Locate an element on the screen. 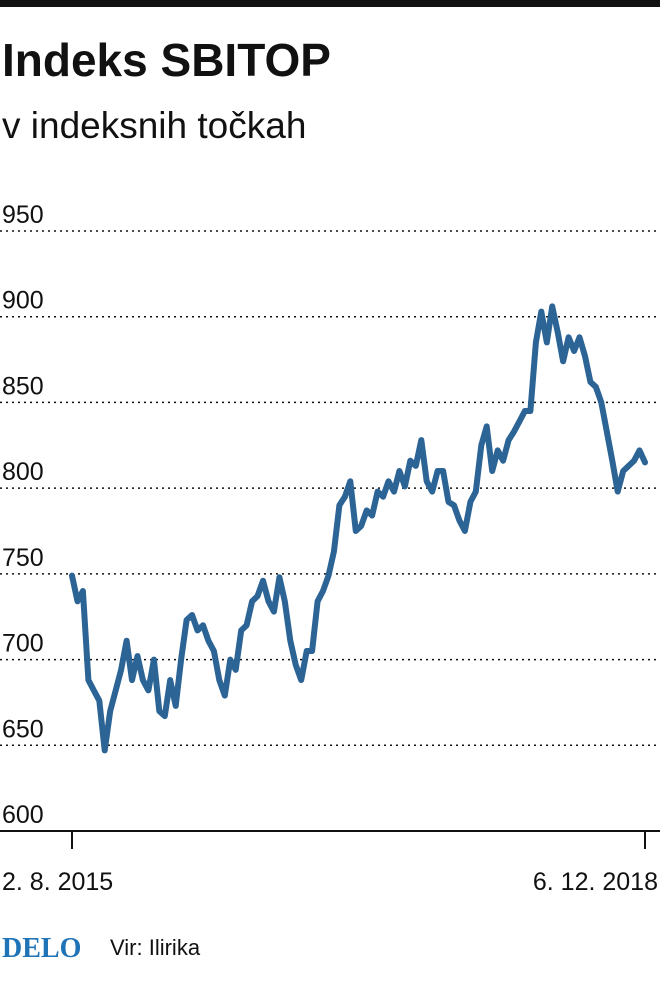 The image size is (660, 985). y-tick-label: 750 is located at coordinates (23, 558).